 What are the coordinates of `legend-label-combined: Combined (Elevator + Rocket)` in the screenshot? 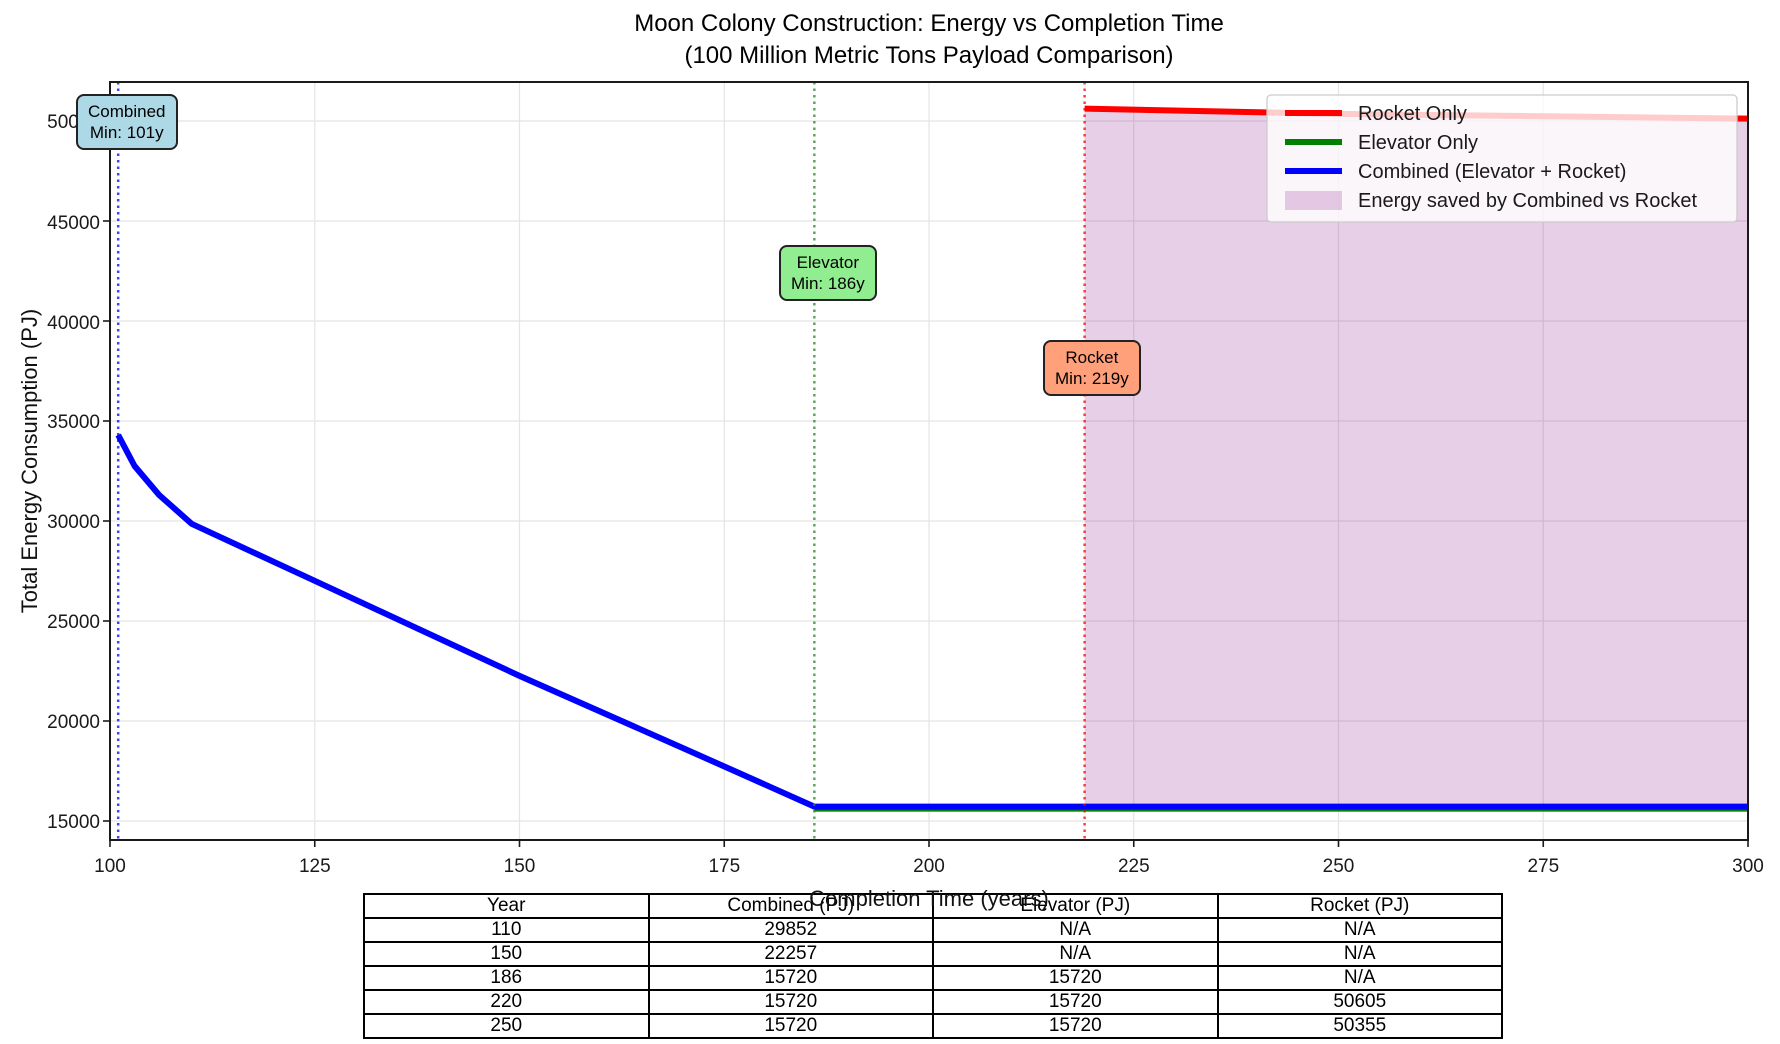 It's located at (1492, 172).